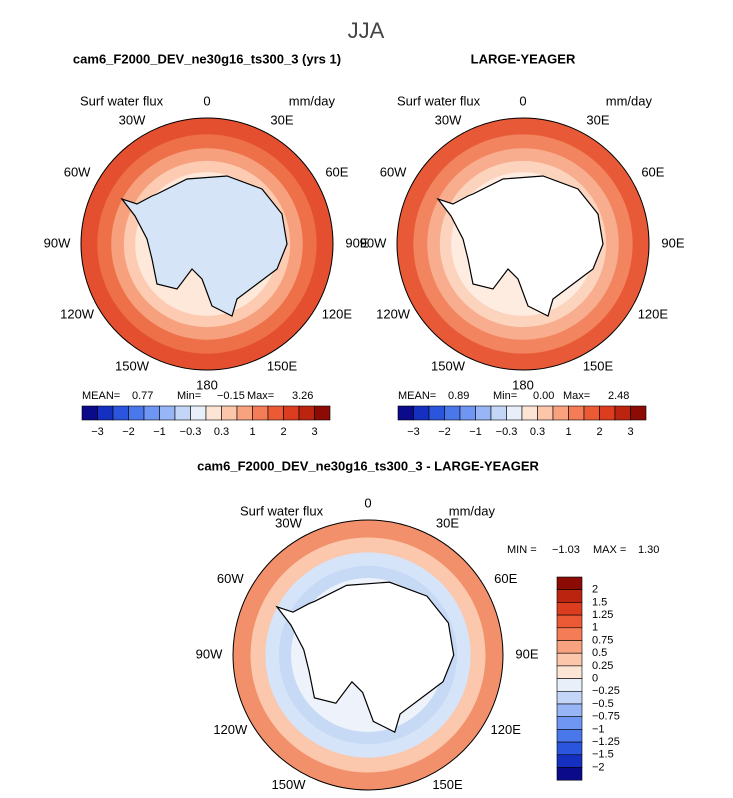 The width and height of the screenshot is (733, 798). I want to click on colorbar-label: 0.25, so click(602, 666).